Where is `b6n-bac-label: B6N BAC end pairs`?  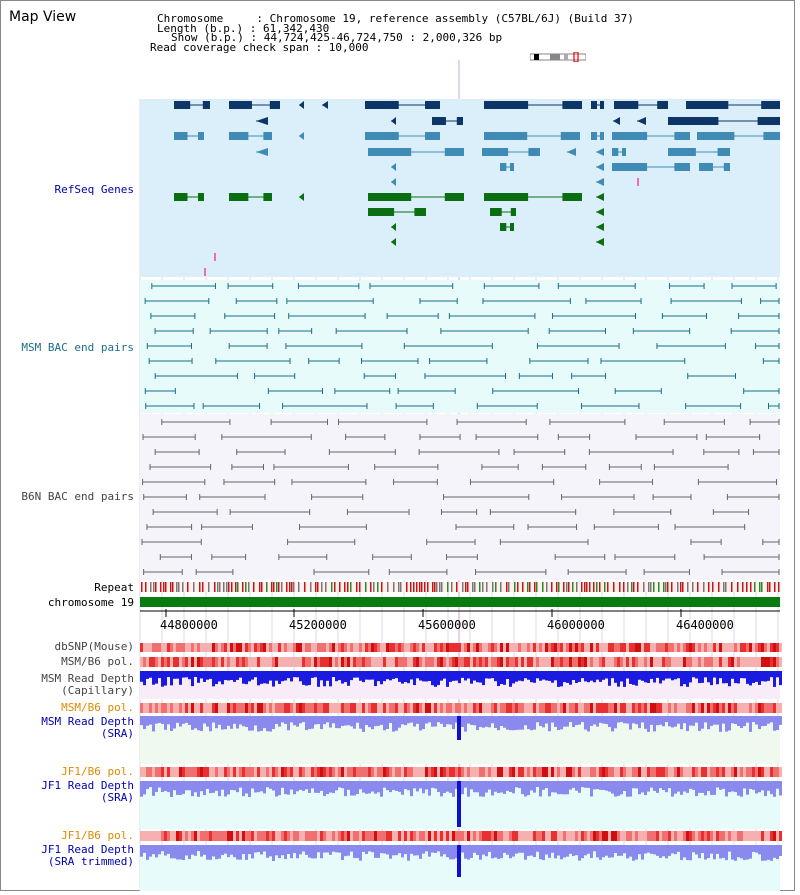 b6n-bac-label: B6N BAC end pairs is located at coordinates (77, 496).